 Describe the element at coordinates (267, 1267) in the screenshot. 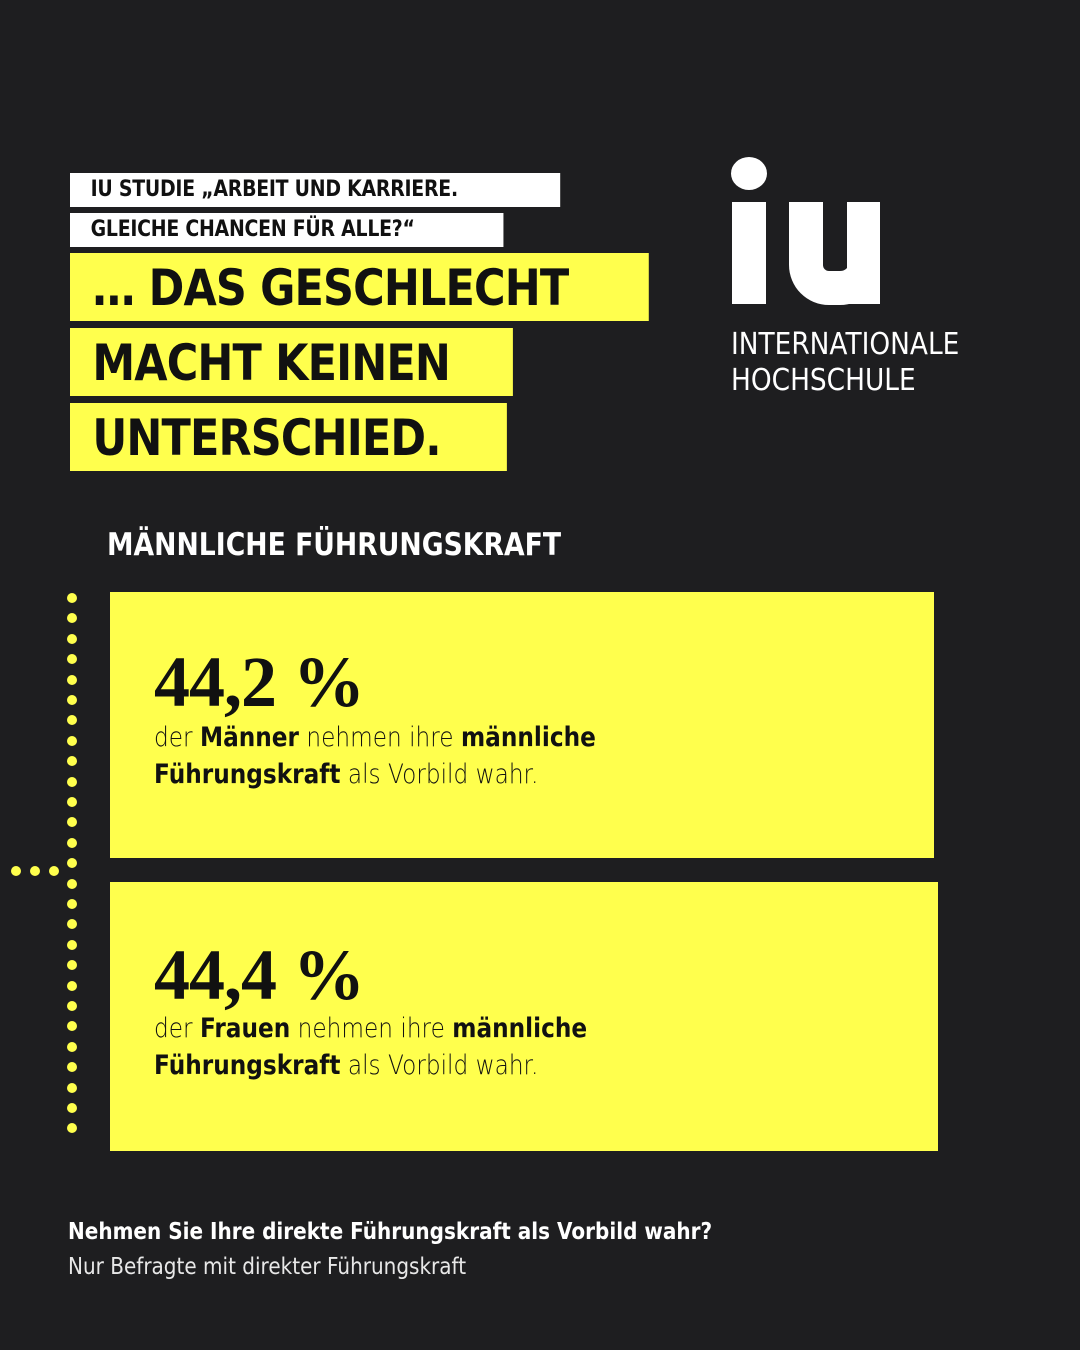

I see `footer-note: Nur Befragte mit direkter Führungskraft` at that location.